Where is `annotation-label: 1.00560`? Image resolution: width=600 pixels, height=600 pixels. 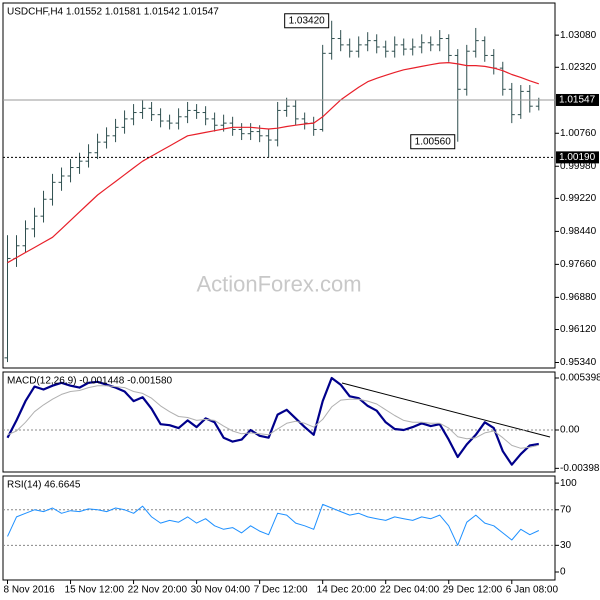
annotation-label: 1.00560 is located at coordinates (433, 141).